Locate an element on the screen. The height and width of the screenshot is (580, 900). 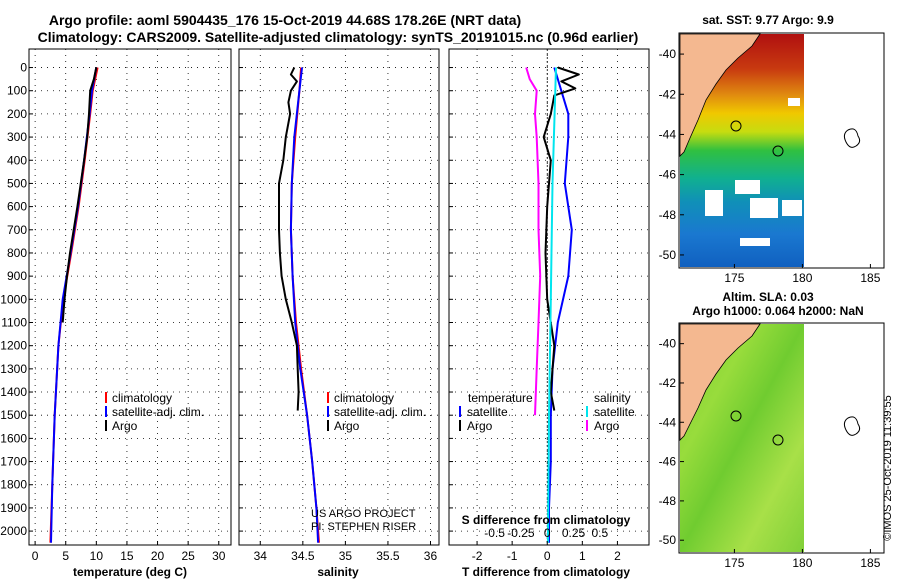
depth-tick-label: 800 is located at coordinates (17, 253).